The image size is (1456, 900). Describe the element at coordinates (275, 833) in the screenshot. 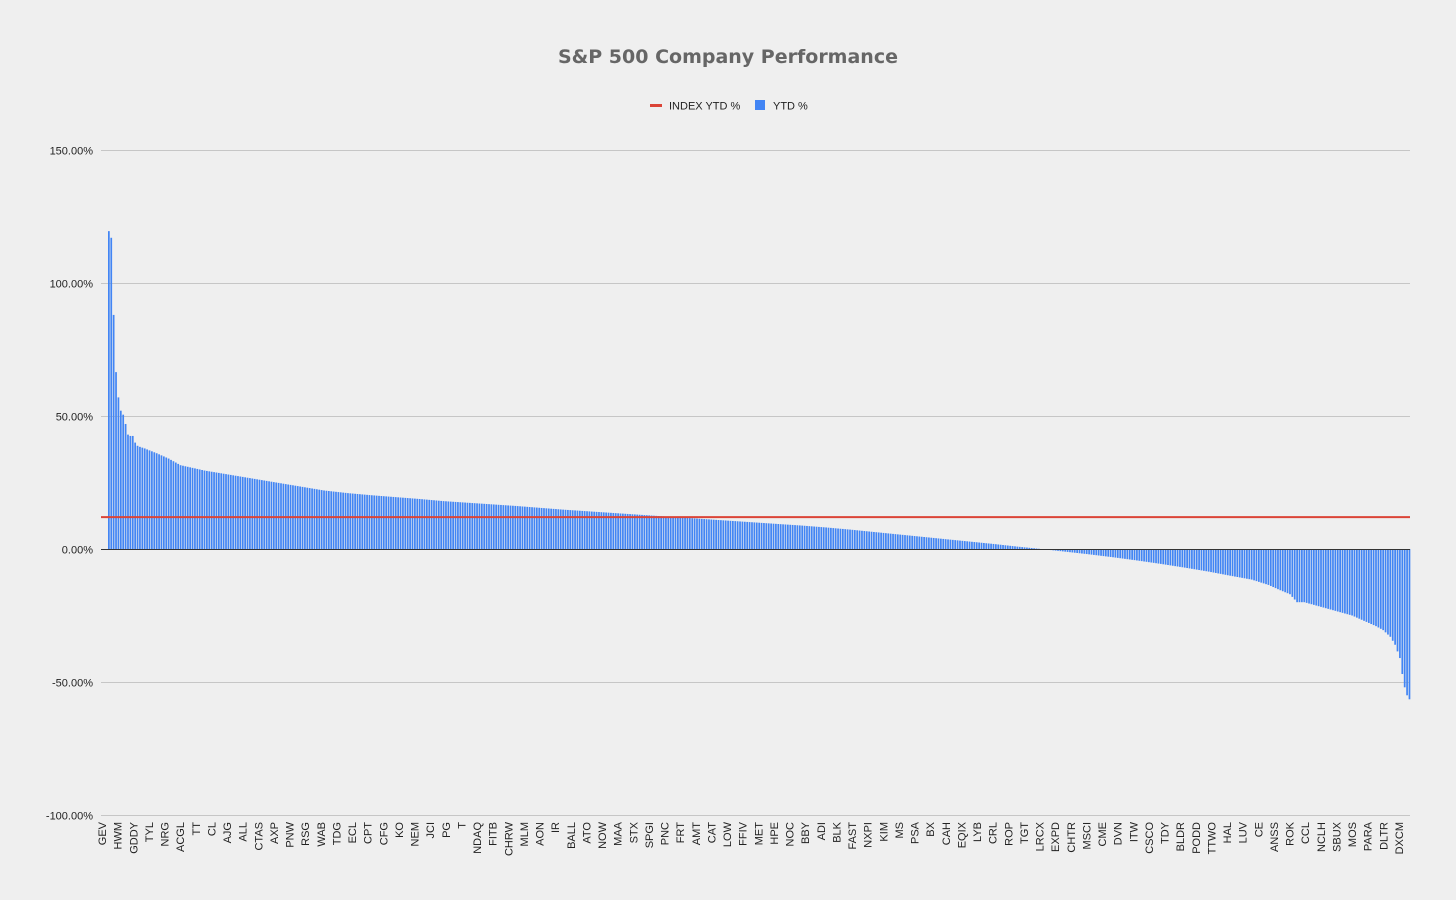

I see `x-tick-label: AXP` at that location.